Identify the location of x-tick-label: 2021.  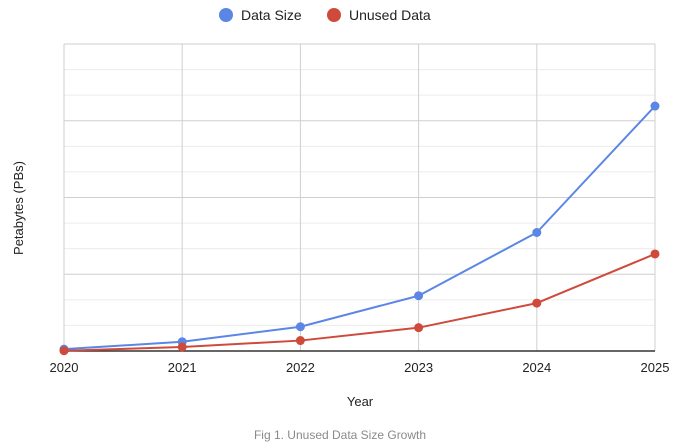
(182, 367).